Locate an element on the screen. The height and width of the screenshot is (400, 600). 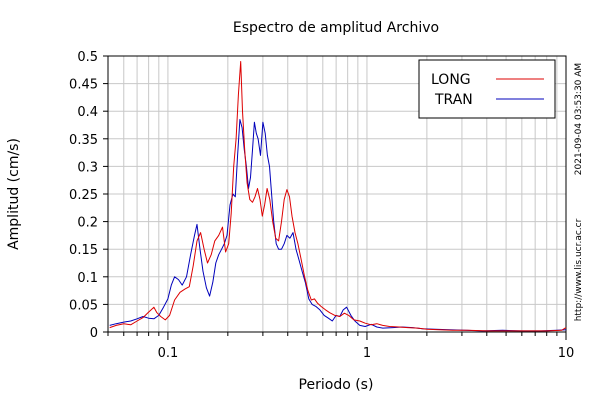
y-tick-label: 0.05 is located at coordinates (83, 305).